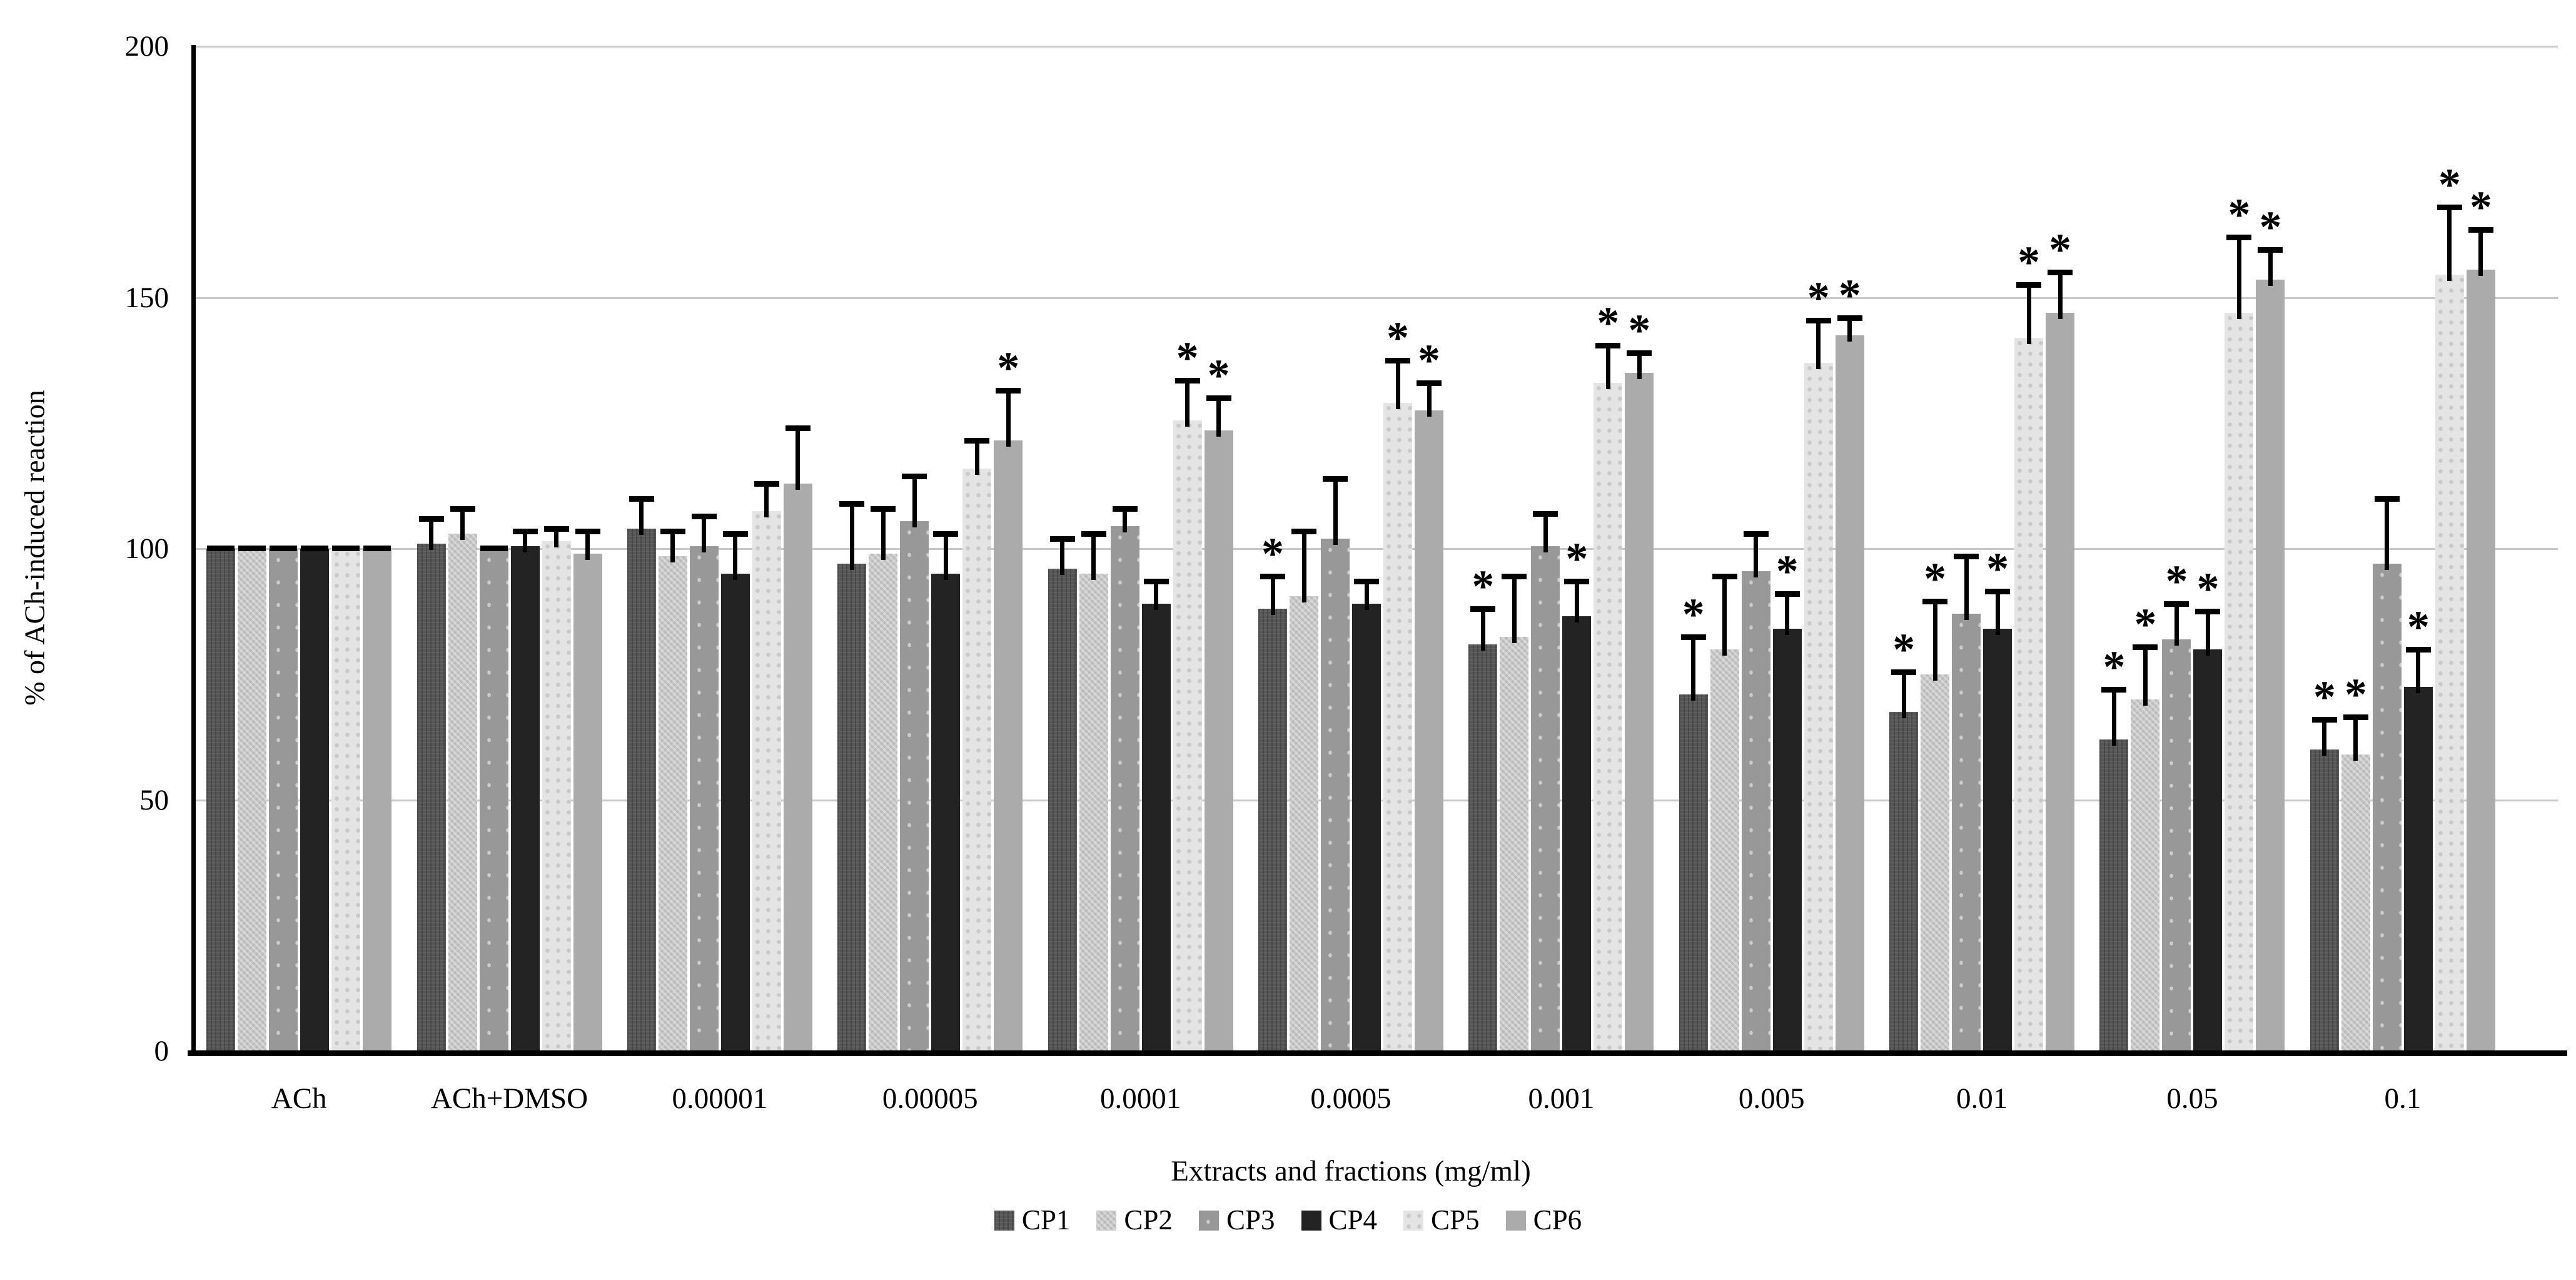 Image resolution: width=2576 pixels, height=1280 pixels. What do you see at coordinates (1936, 862) in the screenshot?
I see `bar-CP2-0.01` at bounding box center [1936, 862].